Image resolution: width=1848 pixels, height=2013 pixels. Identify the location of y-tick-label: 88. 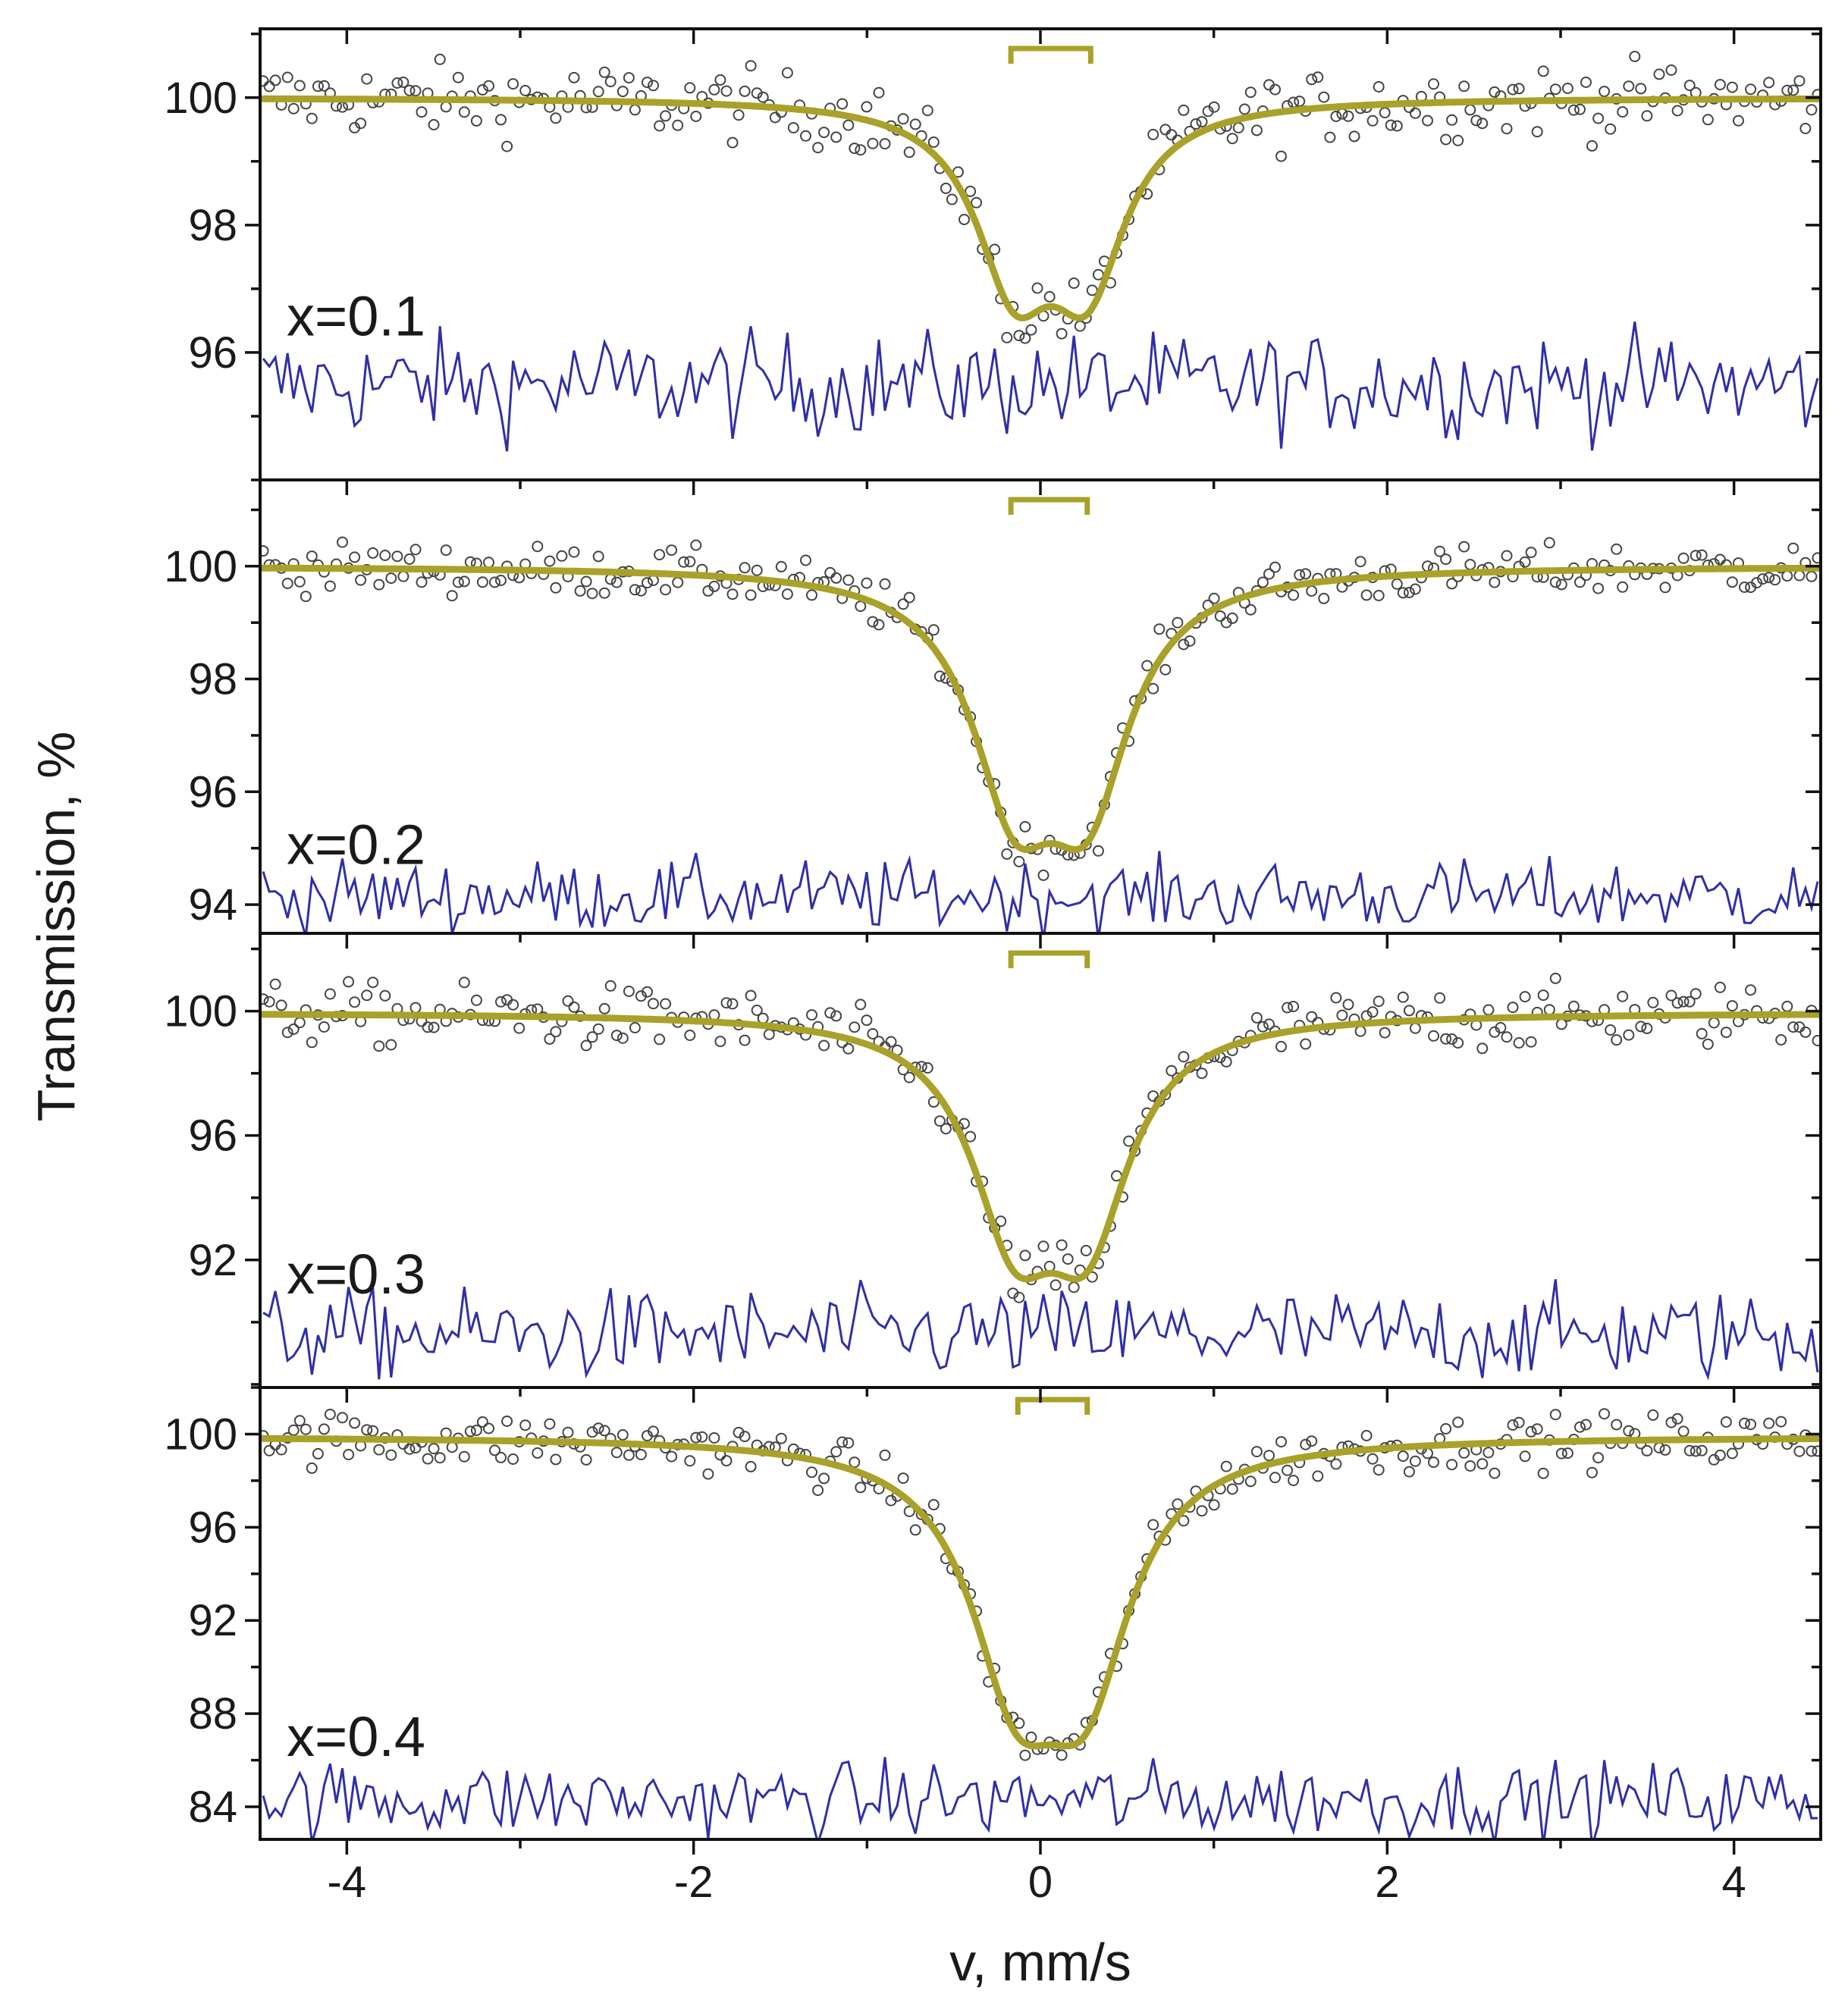
(213, 1714).